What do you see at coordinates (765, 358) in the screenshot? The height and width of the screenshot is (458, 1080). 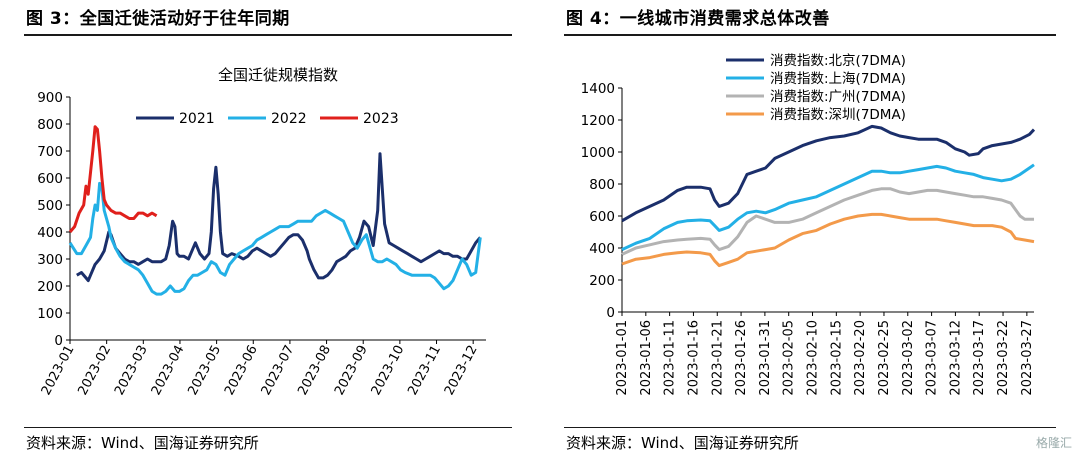 I see `right-x-tick-label: 2023-01-31` at bounding box center [765, 358].